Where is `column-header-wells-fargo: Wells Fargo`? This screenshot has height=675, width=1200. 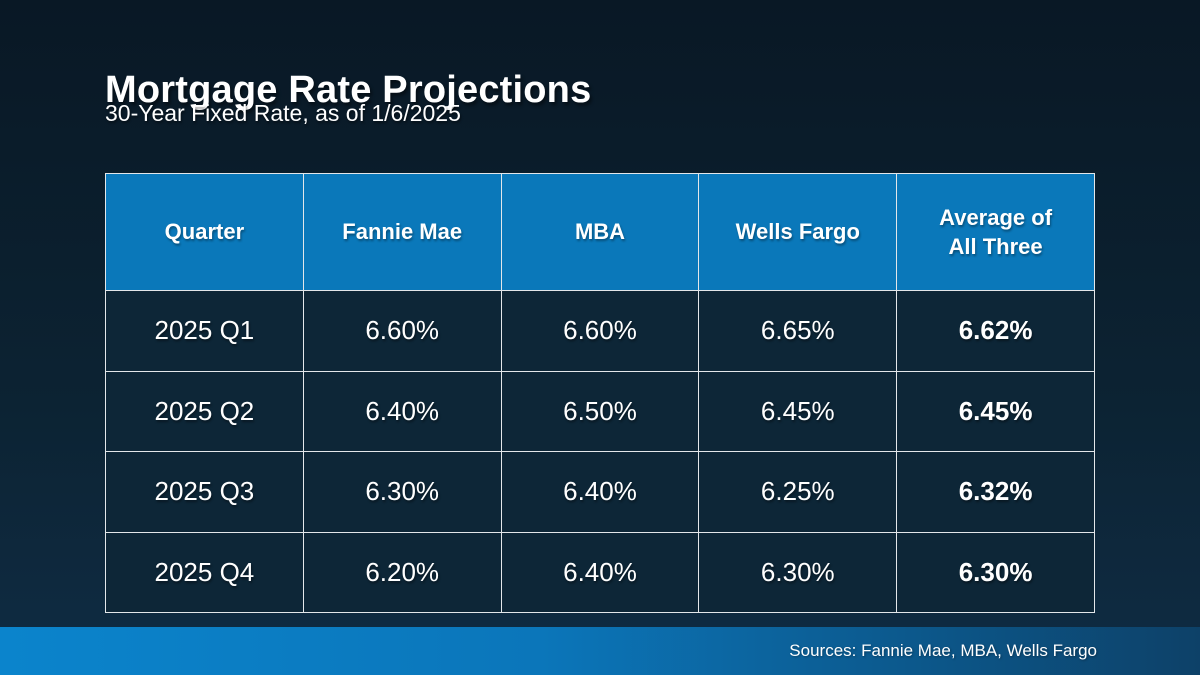
column-header-wells-fargo: Wells Fargo is located at coordinates (798, 232).